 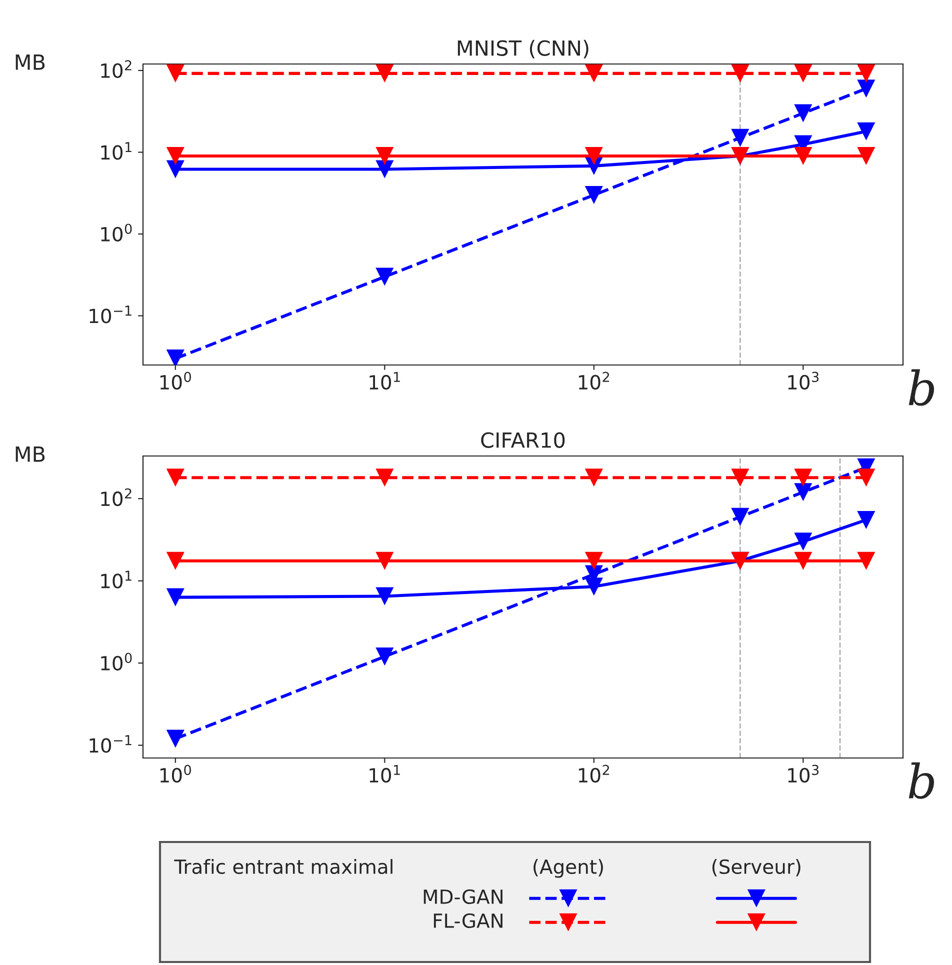 I want to click on chart-title: CIFAR10, so click(x=523, y=440).